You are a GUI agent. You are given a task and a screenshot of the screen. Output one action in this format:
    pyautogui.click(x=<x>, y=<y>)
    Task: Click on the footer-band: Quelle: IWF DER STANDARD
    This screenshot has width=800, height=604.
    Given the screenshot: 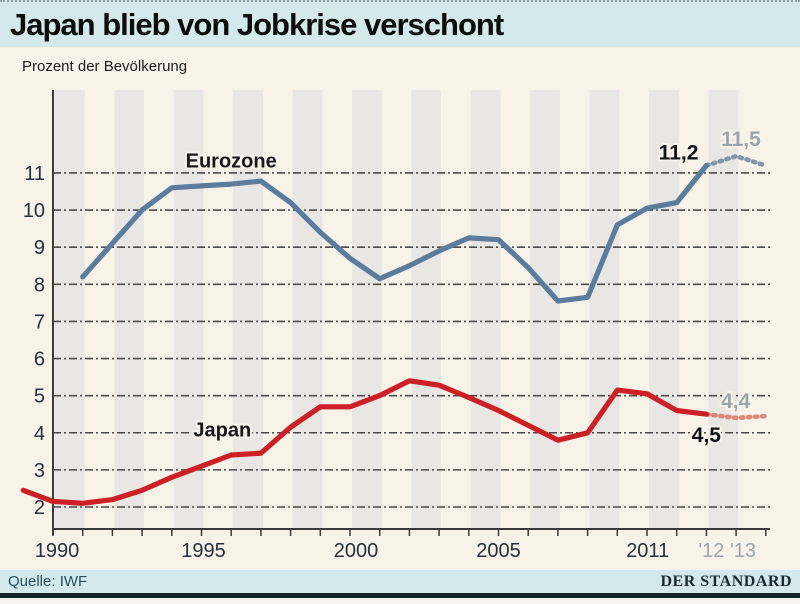 What is the action you would take?
    pyautogui.click(x=400, y=581)
    